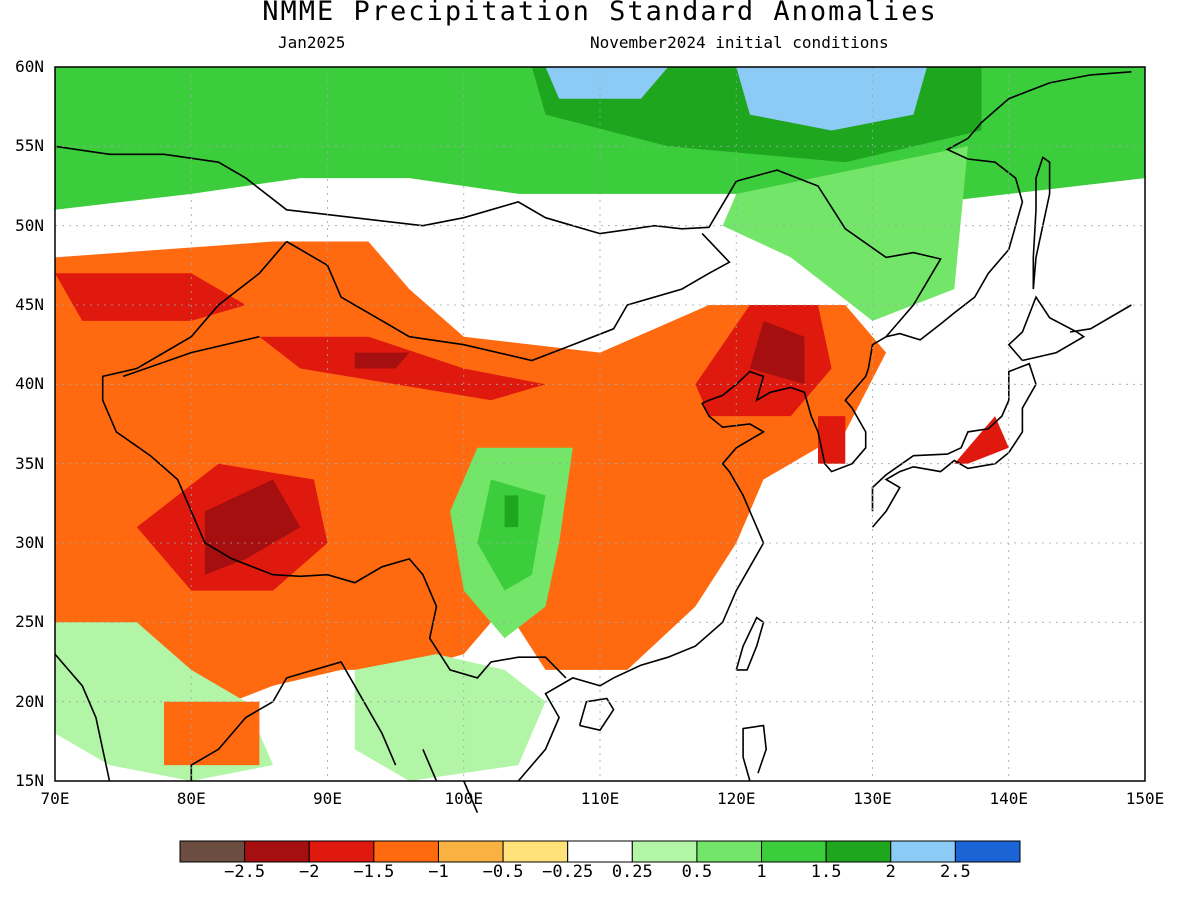  Describe the element at coordinates (29, 622) in the screenshot. I see `lat-label: 25N` at that location.